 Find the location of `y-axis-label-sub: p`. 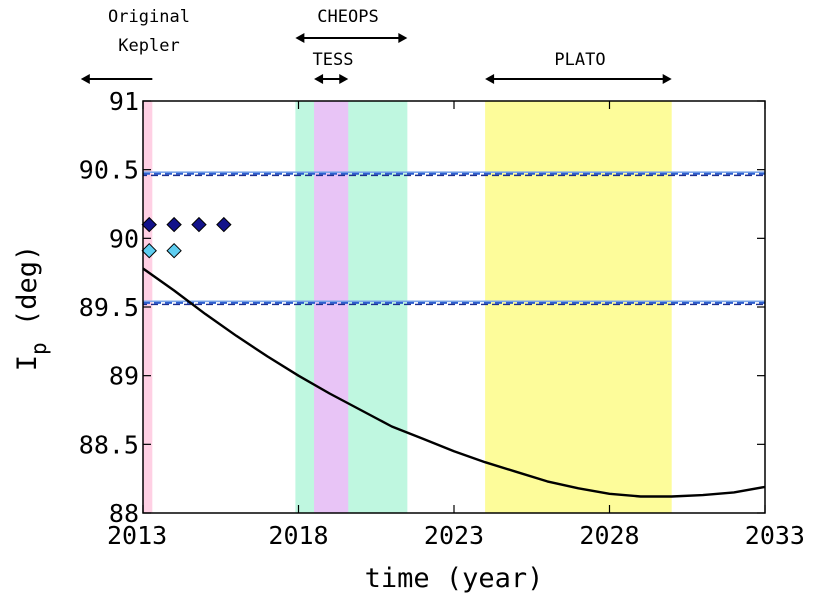

y-axis-label-sub: p is located at coordinates (39, 348).